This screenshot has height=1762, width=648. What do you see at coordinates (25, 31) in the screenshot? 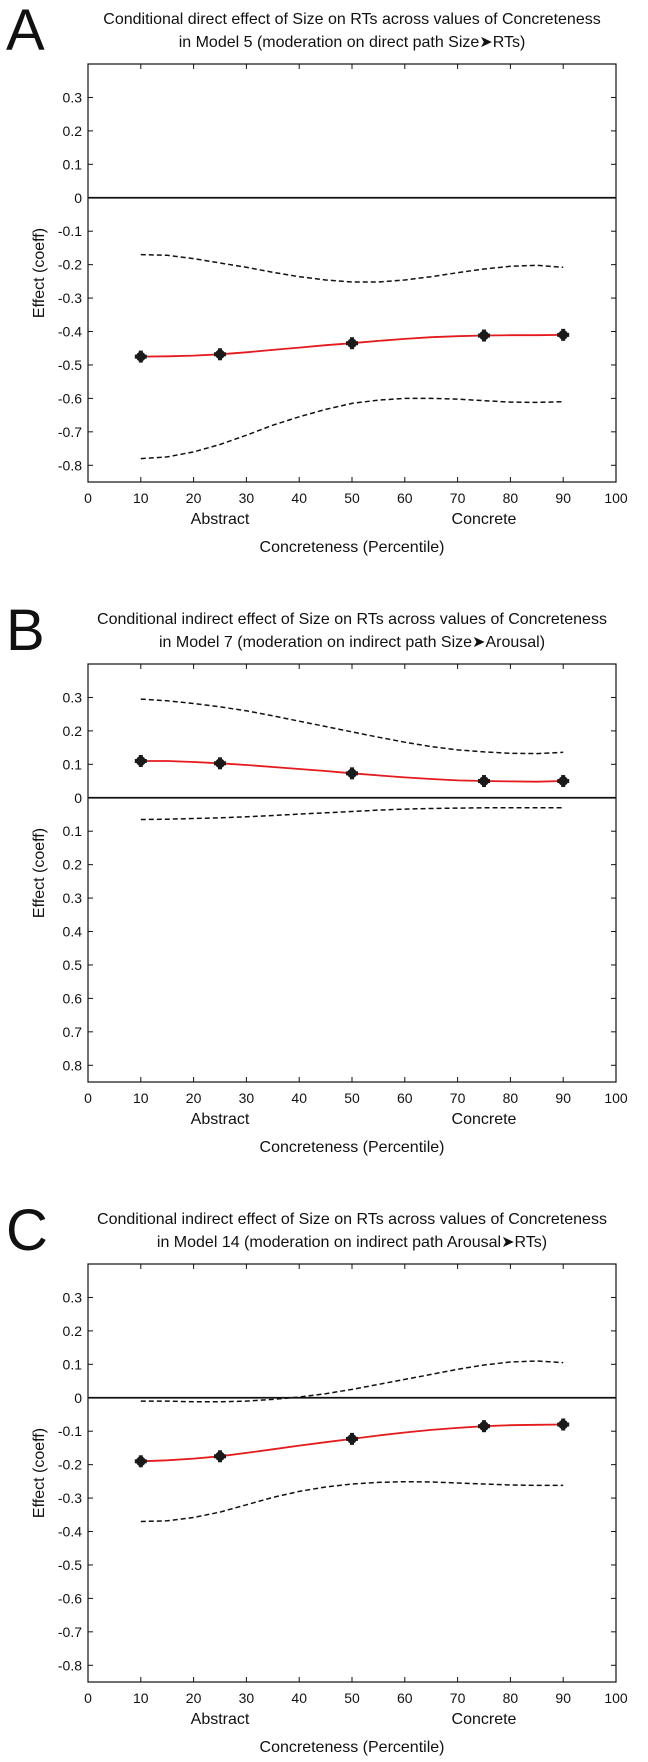
I see `panel-letter: A` at bounding box center [25, 31].